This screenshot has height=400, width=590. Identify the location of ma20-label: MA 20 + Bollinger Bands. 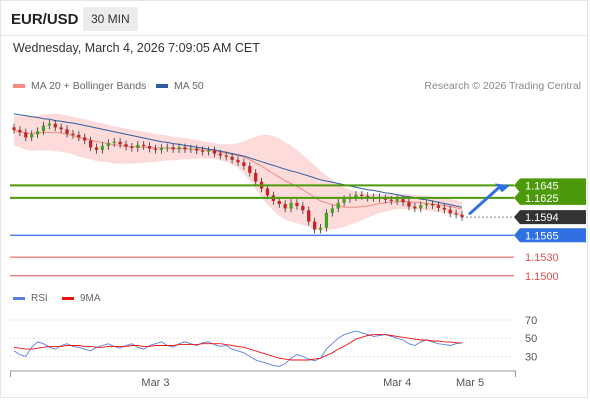
(89, 86).